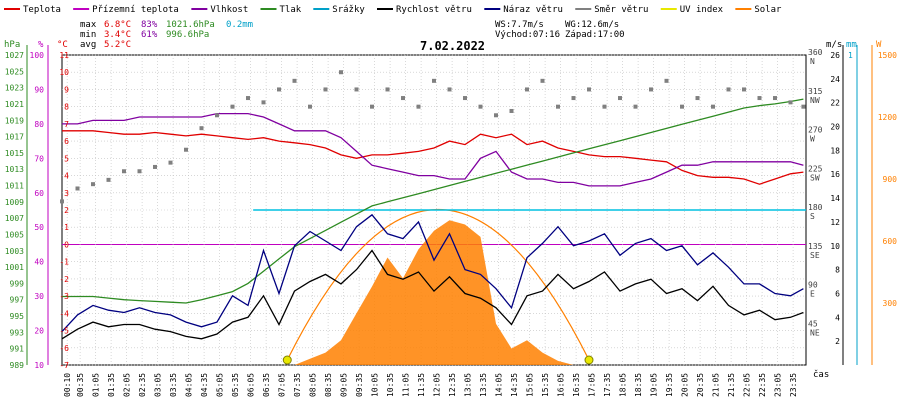 This screenshot has width=900, height=400. What do you see at coordinates (64, 365) in the screenshot?
I see `temperature-axis-tick: -7` at bounding box center [64, 365].